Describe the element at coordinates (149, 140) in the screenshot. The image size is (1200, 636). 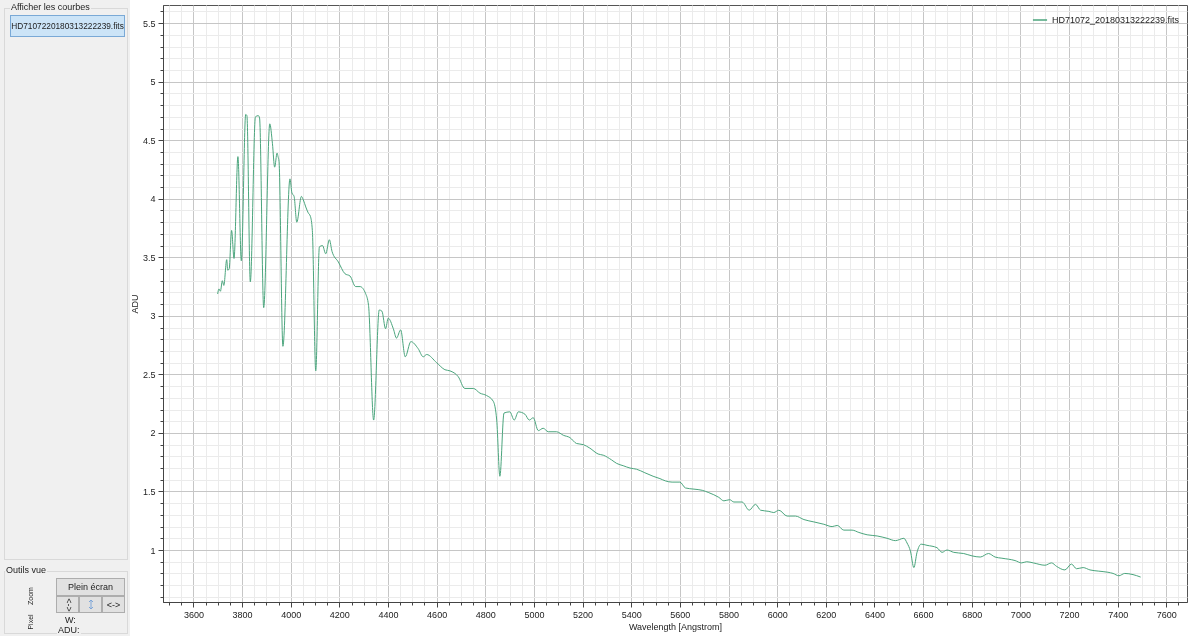
I see `y-tick-label: 4.5` at that location.